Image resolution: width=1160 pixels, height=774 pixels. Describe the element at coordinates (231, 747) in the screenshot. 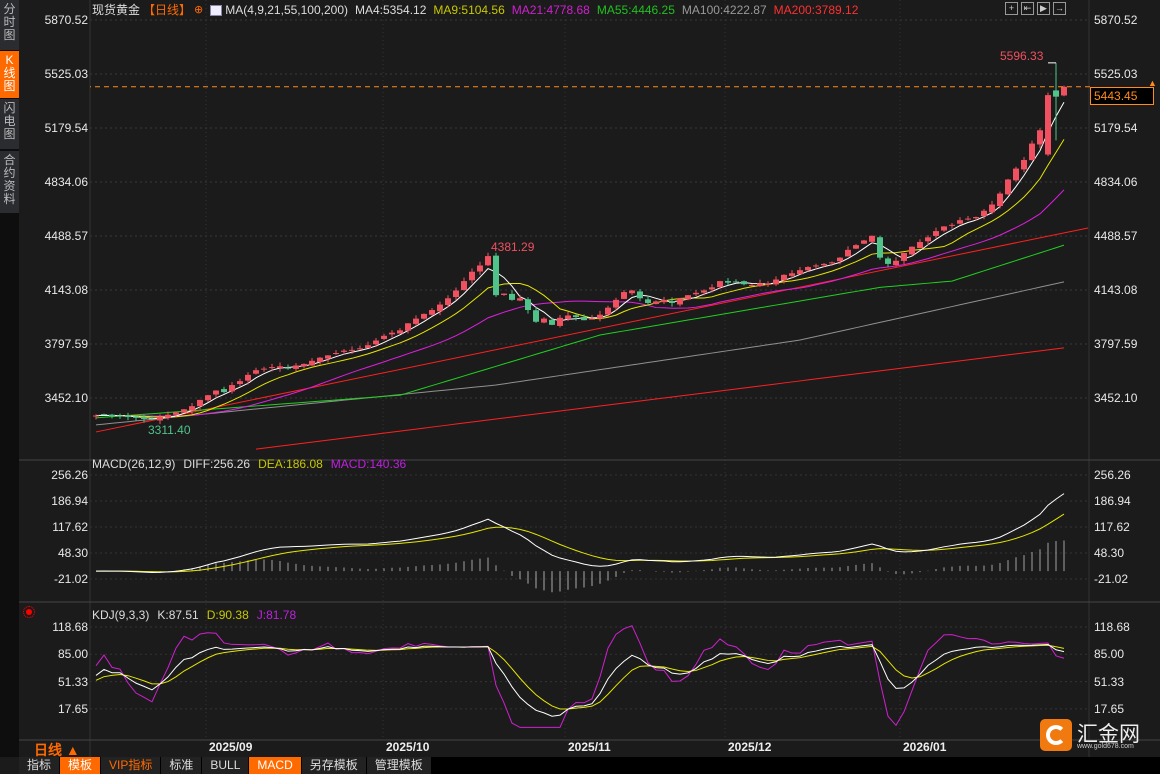

I see `date-axis-label: 2025/09` at that location.